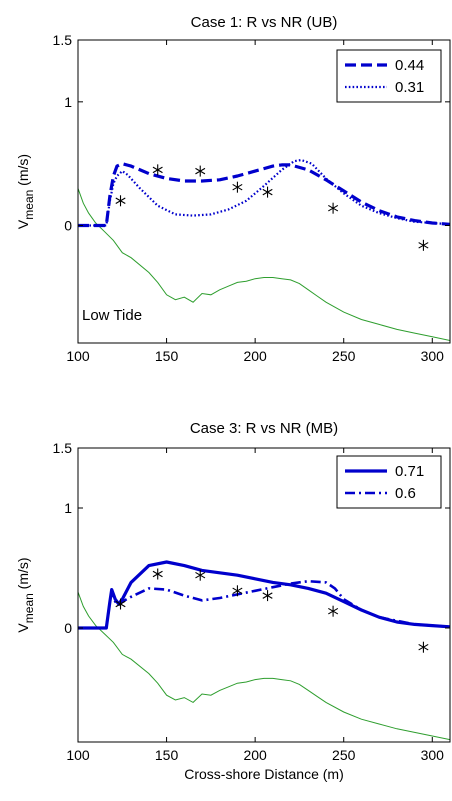 The height and width of the screenshot is (801, 452). Describe the element at coordinates (409, 471) in the screenshot. I see `legend-label: 0.71` at that location.